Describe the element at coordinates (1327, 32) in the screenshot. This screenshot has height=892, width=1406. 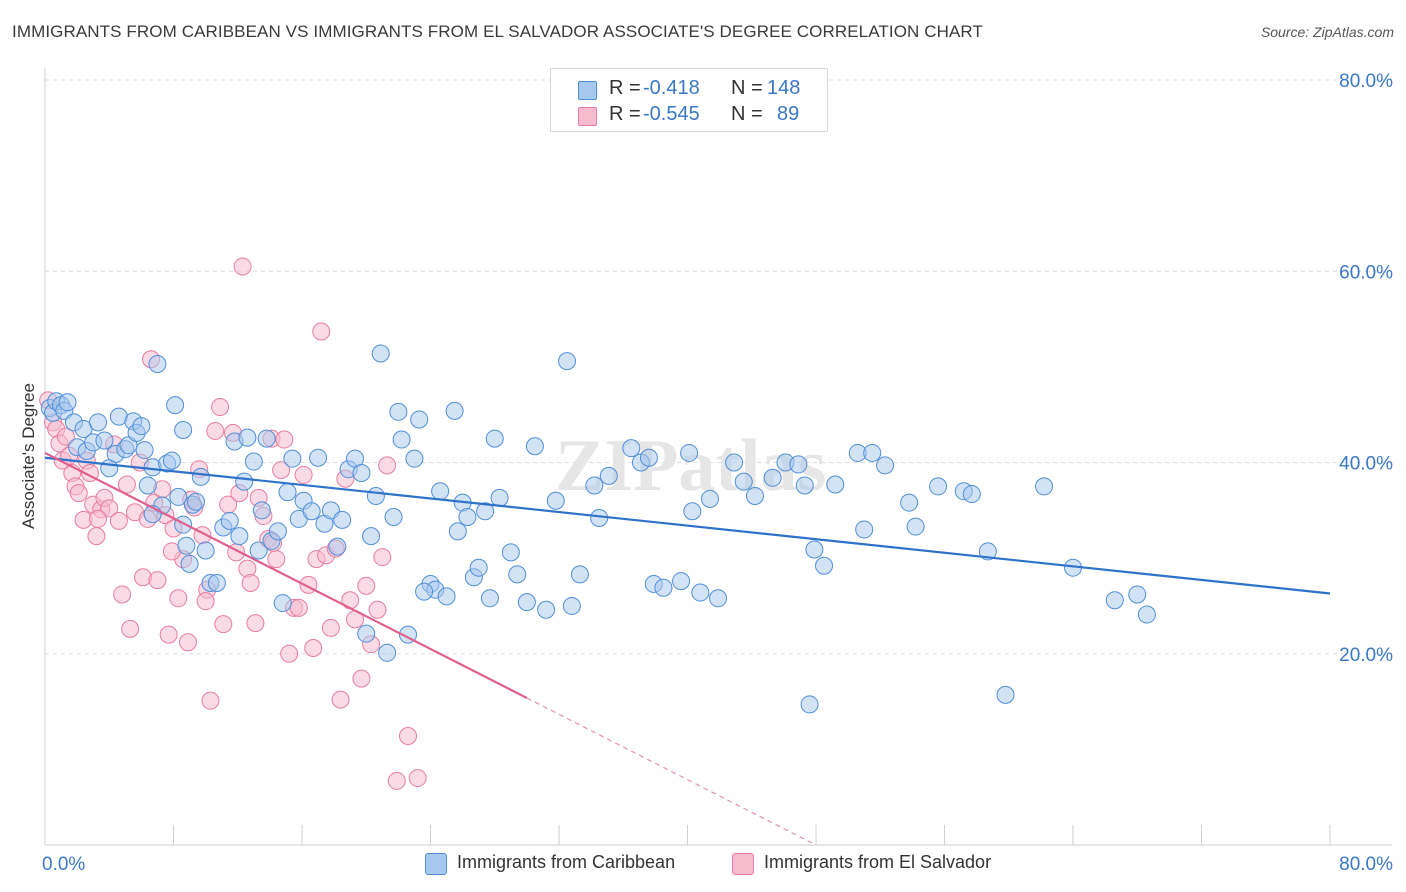
I see `source-label: Source: ZipAtlas.com` at that location.